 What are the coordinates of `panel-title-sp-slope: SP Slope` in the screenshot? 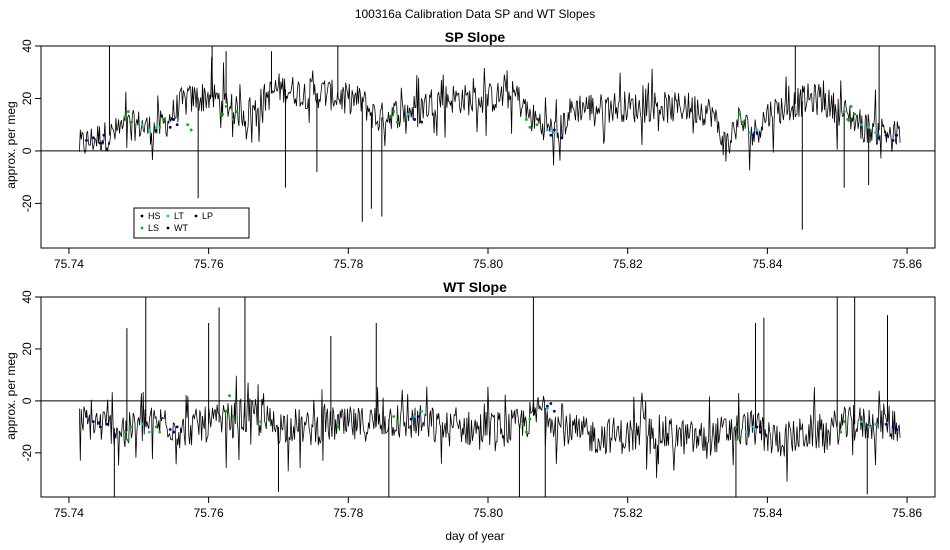 It's located at (475, 37).